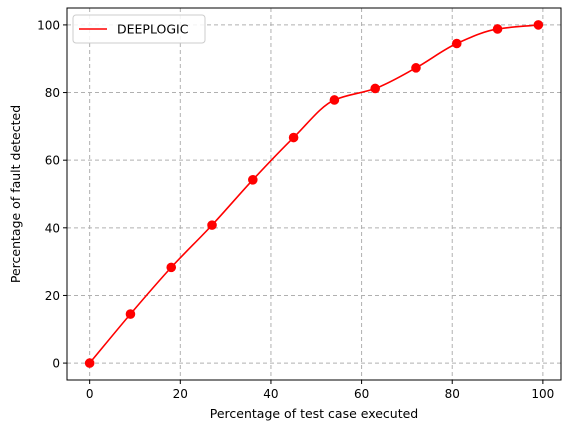 Image resolution: width=571 pixels, height=432 pixels. I want to click on legend-box, so click(139, 29).